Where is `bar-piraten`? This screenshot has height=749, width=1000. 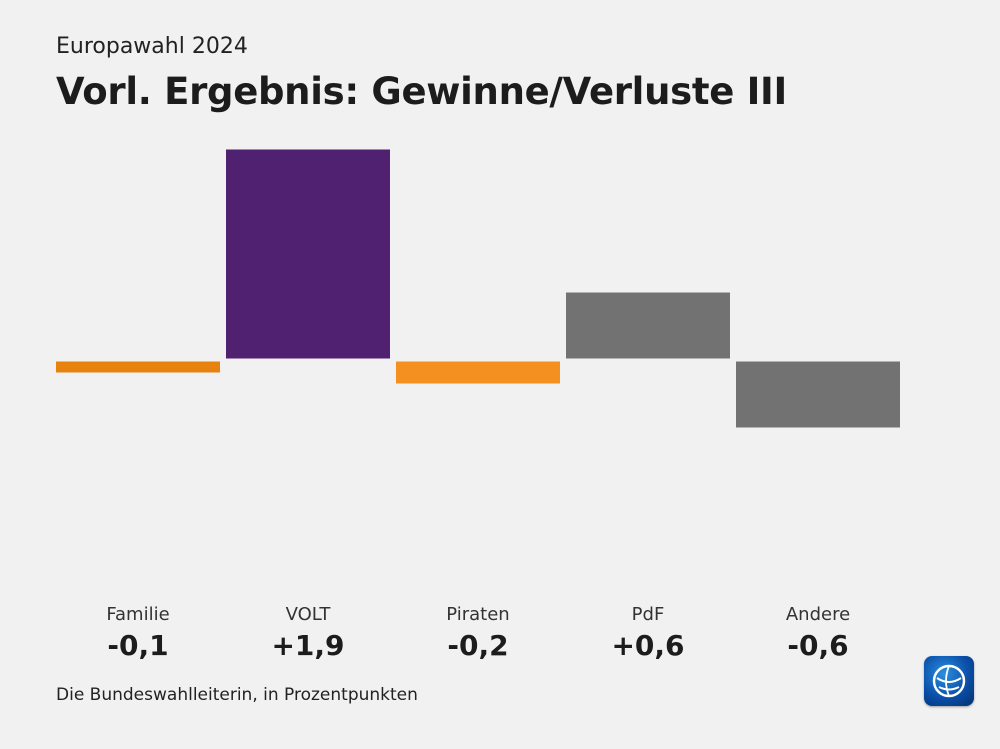 bar-piraten is located at coordinates (478, 372).